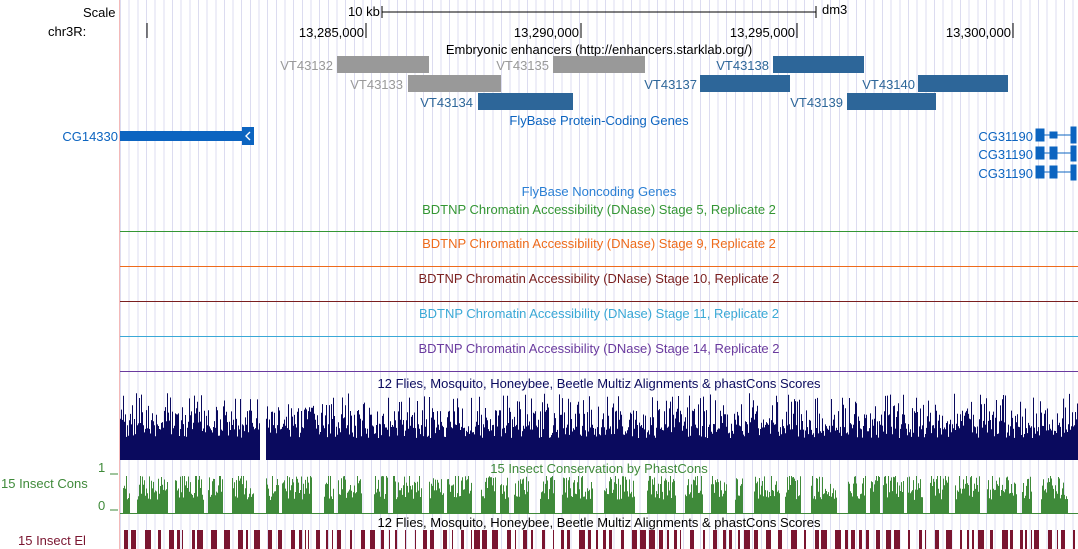 This screenshot has height=549, width=1078. I want to click on enhancer-label: VT43135, so click(522, 65).